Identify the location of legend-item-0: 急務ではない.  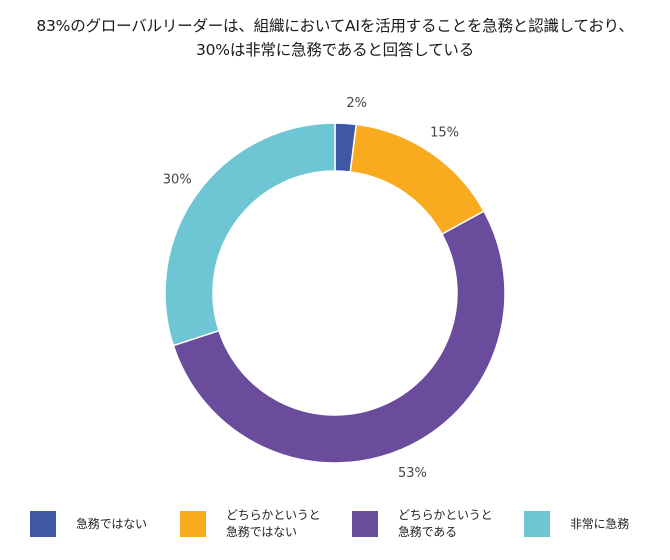
(88, 524).